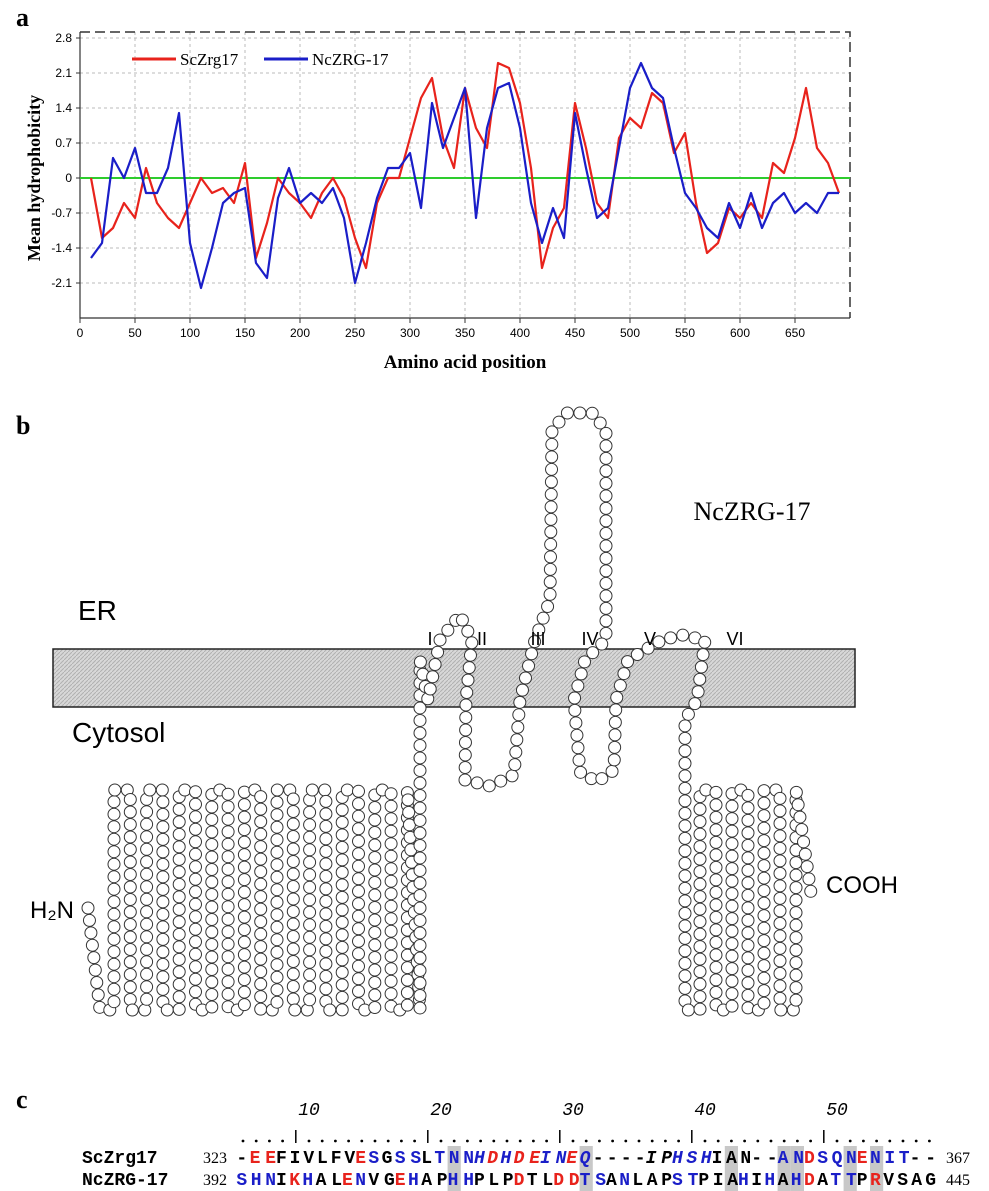  Describe the element at coordinates (263, 1159) in the screenshot. I see `sequence-segment: EE` at that location.